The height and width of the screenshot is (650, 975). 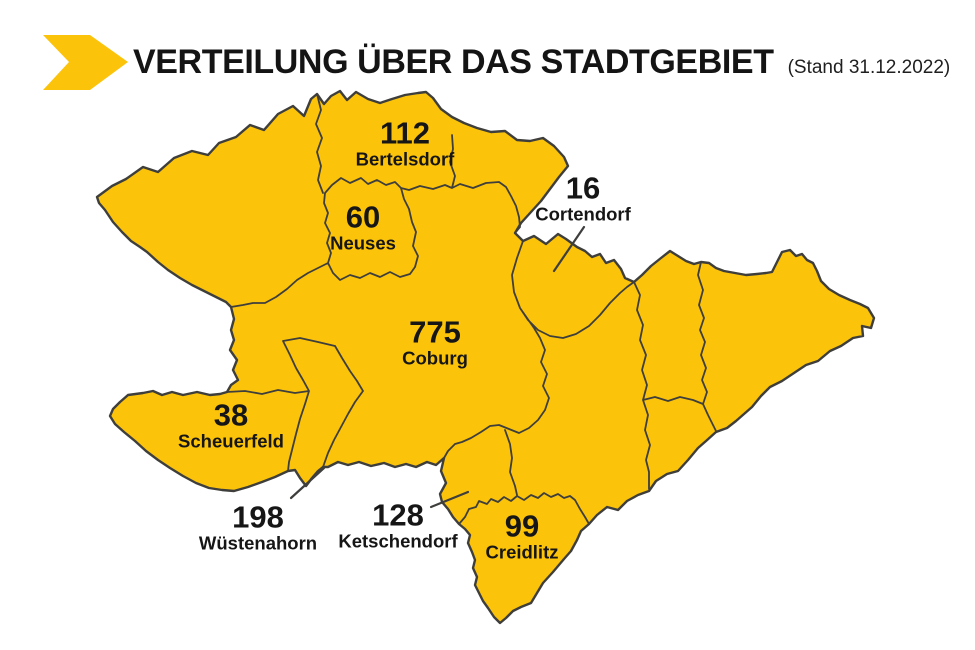 What do you see at coordinates (231, 441) in the screenshot?
I see `district-name: Scheuerfeld` at bounding box center [231, 441].